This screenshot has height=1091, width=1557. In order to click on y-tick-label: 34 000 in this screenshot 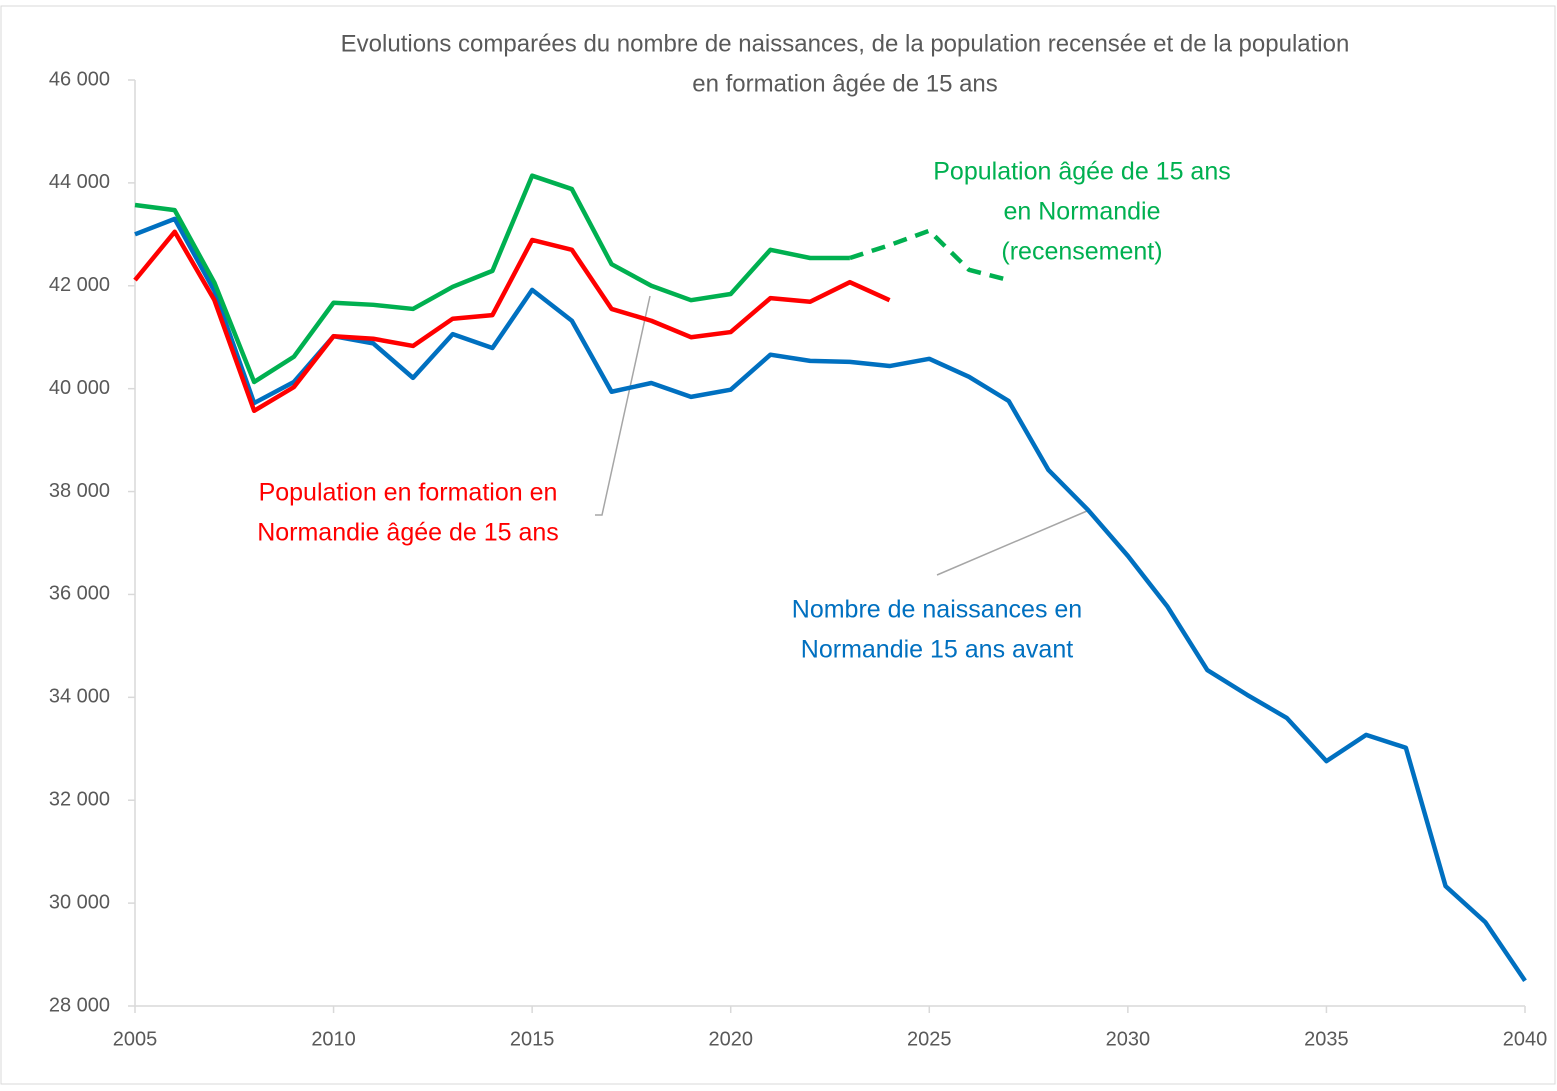, I will do `click(79, 697)`.